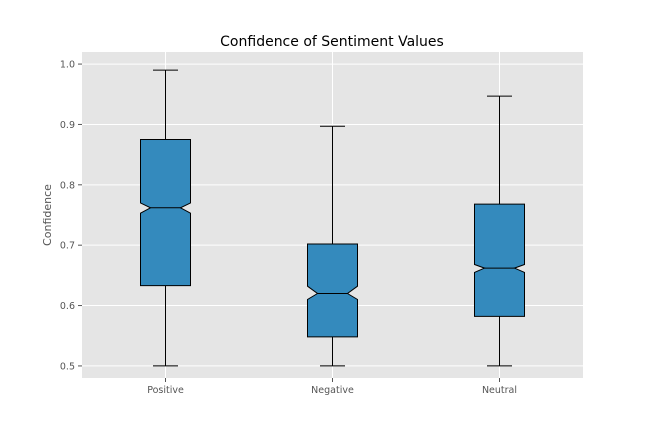 The width and height of the screenshot is (648, 432). Describe the element at coordinates (67, 125) in the screenshot. I see `y-tick-label: 0.9` at that location.